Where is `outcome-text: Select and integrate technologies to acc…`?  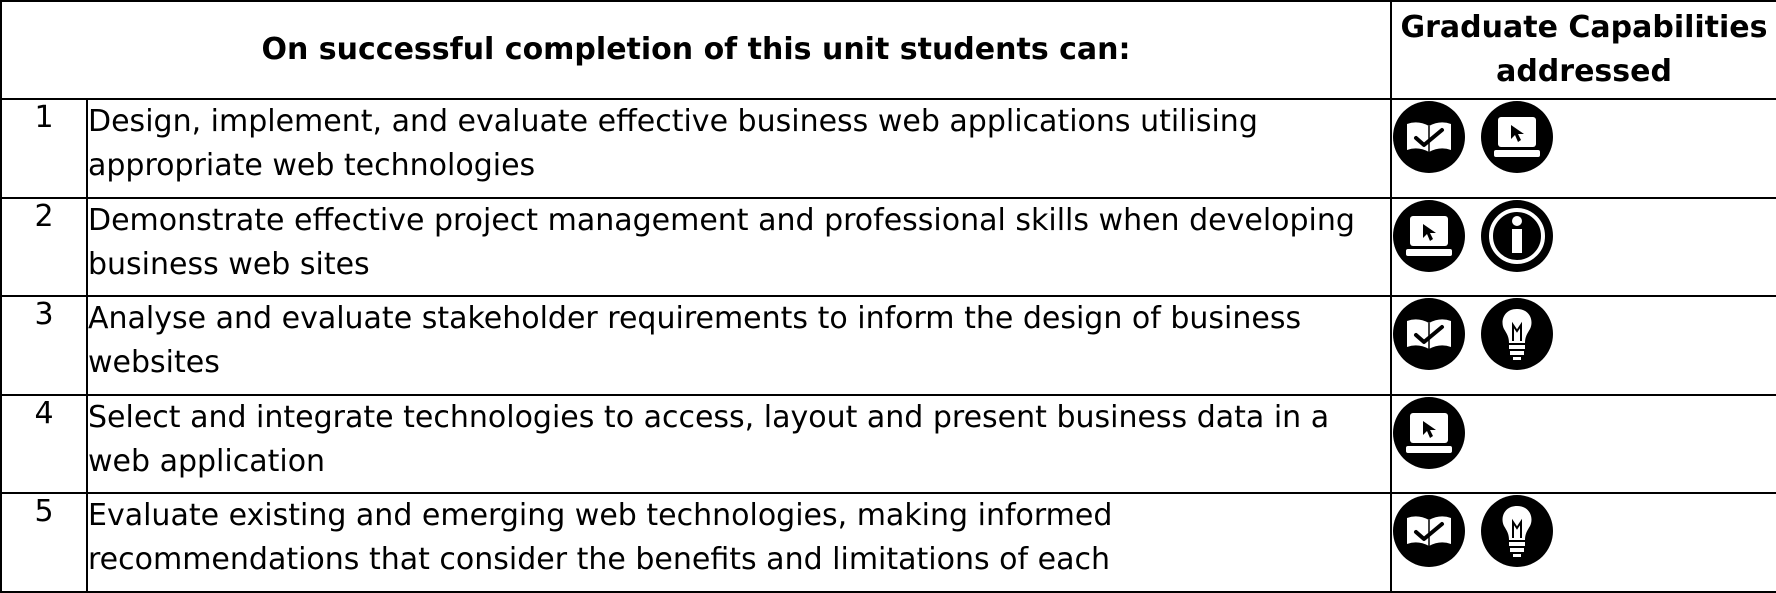 outcome-text: Select and integrate technologies to acc… is located at coordinates (739, 444).